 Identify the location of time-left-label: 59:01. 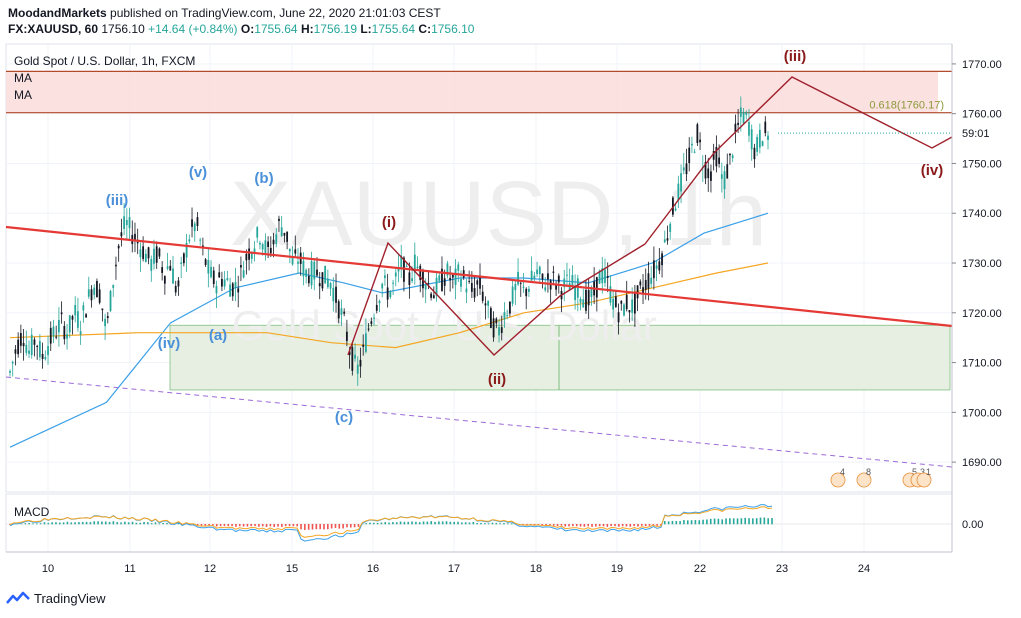
(976, 134).